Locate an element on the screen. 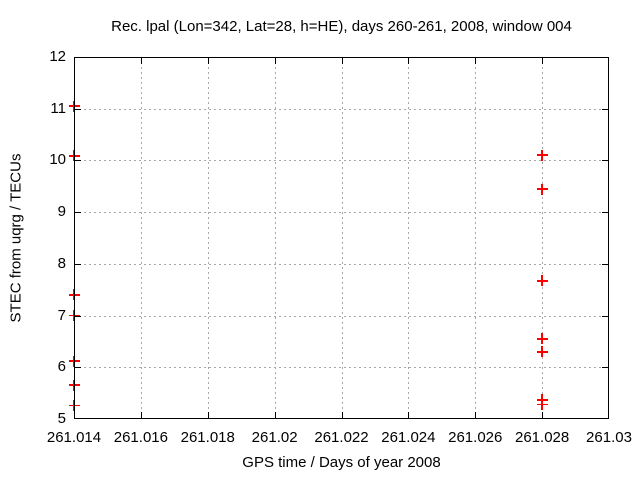  x-axis-label: GPS time / Days of year 2008 is located at coordinates (341, 462).